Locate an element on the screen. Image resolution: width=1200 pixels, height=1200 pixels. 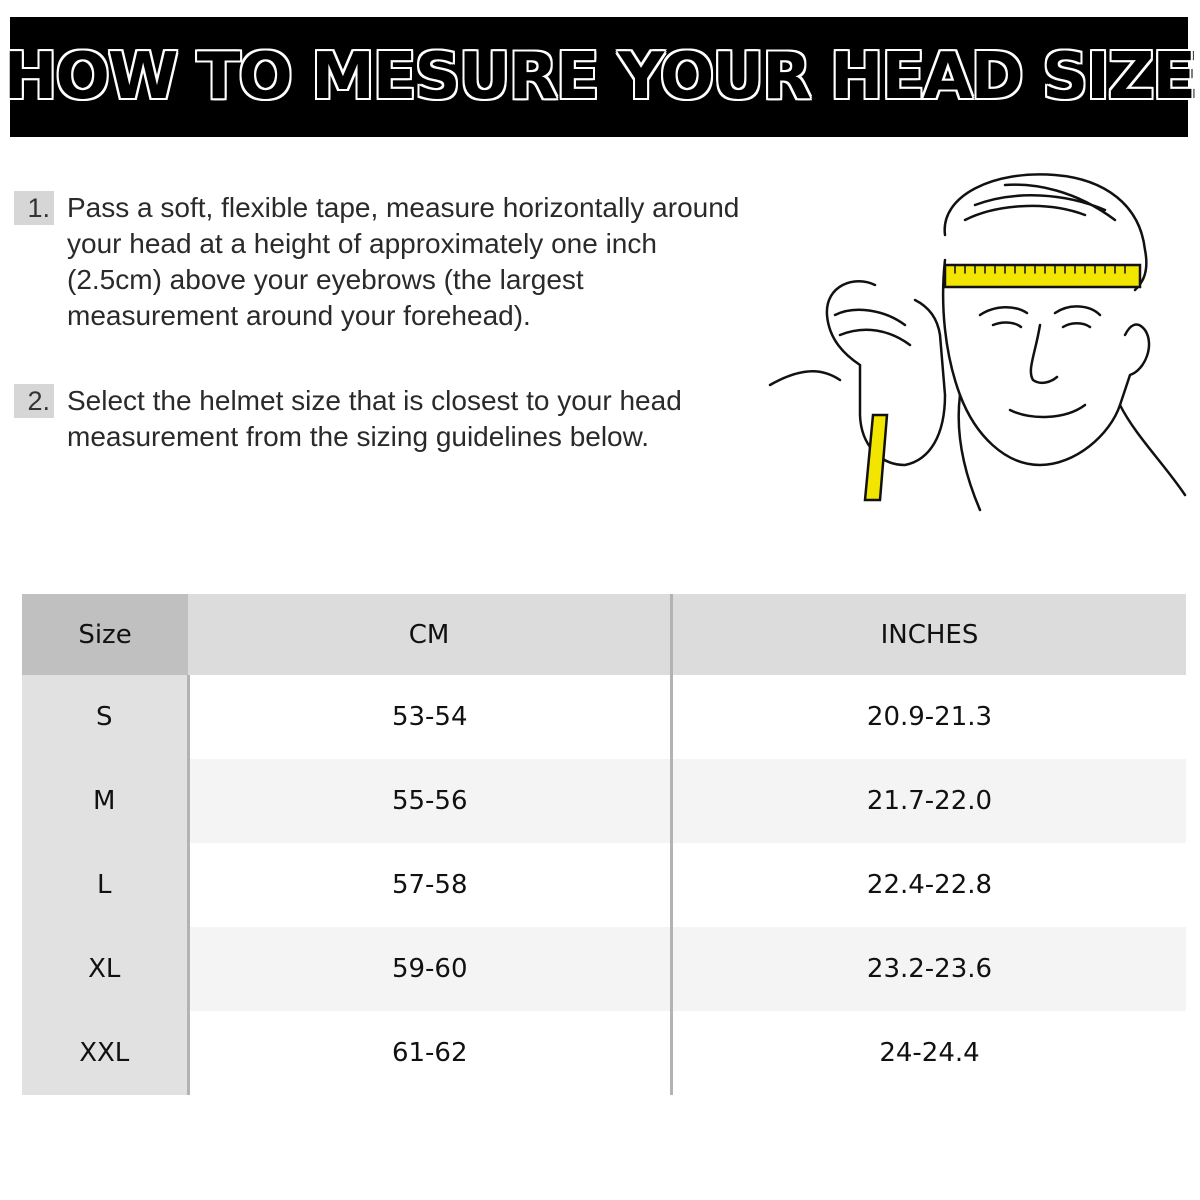
cm-cell: 53-54 is located at coordinates (429, 717).